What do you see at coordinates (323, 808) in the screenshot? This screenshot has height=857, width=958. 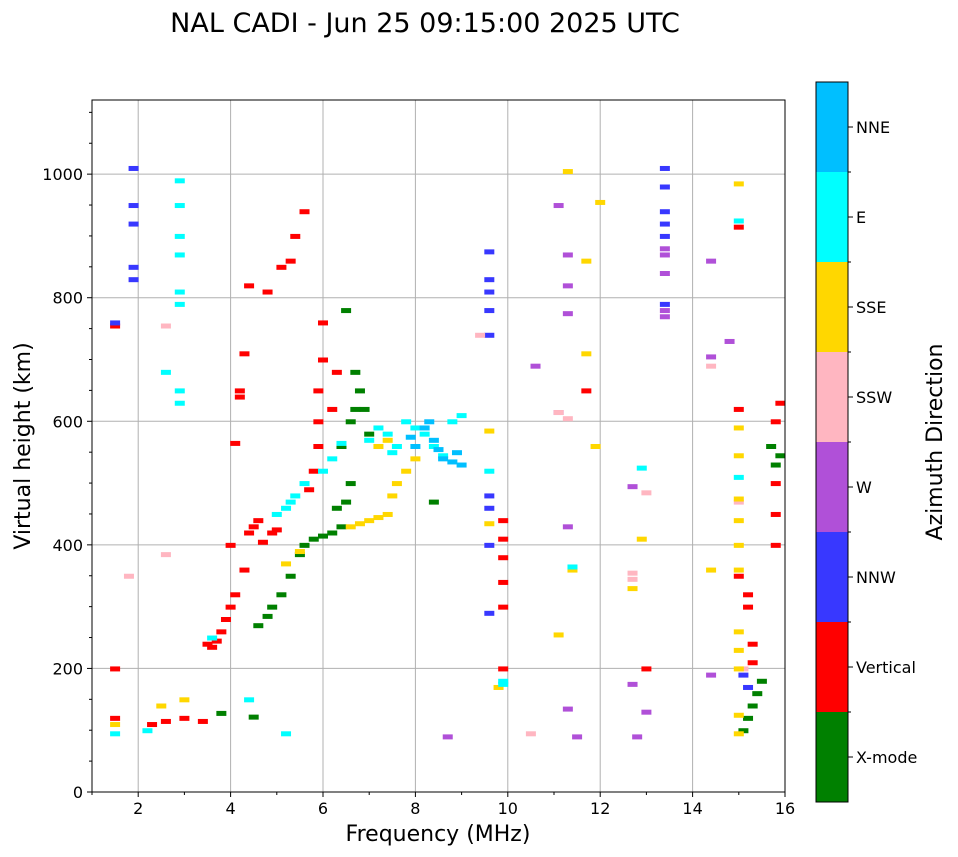 I see `x-tick-label: 6` at bounding box center [323, 808].